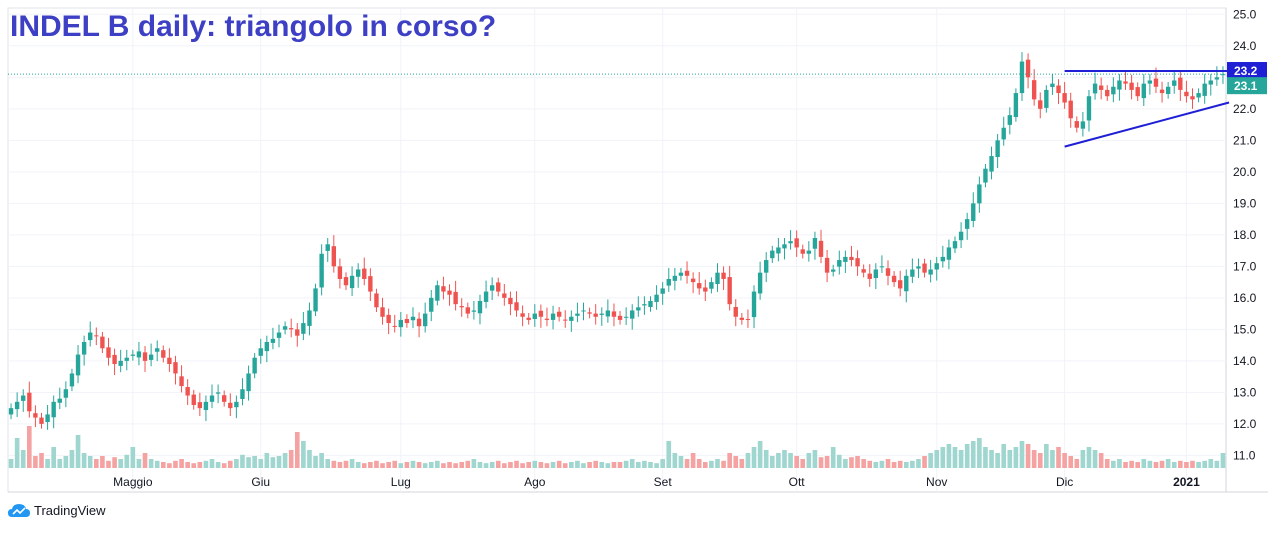  What do you see at coordinates (619, 109) in the screenshot?
I see `overlay-layer` at bounding box center [619, 109].